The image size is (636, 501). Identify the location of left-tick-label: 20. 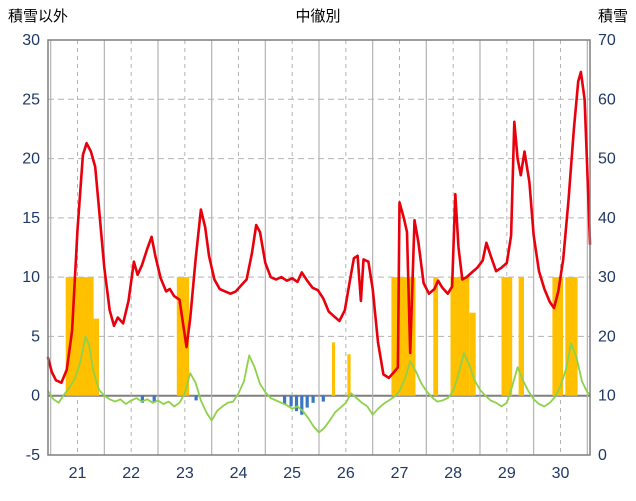
(31, 159).